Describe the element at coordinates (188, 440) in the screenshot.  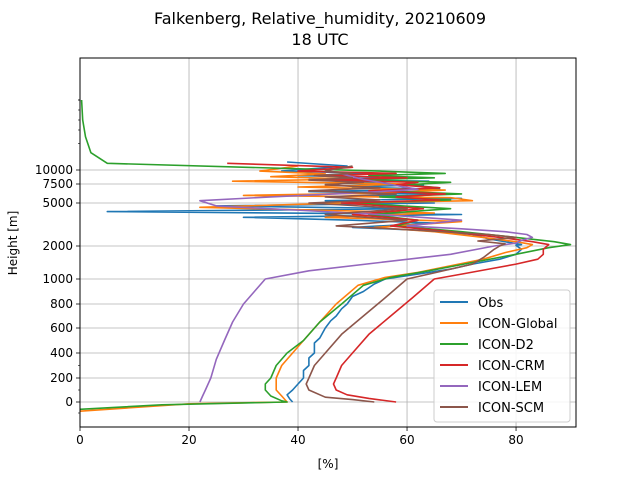
I see `x-tick-label: 20` at that location.